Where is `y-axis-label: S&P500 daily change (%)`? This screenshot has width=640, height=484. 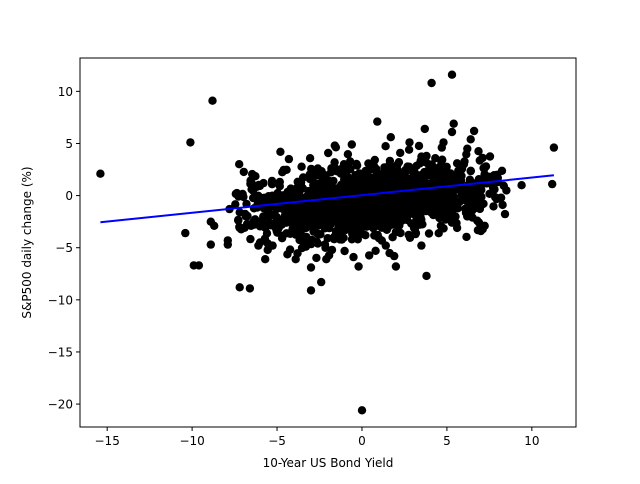
y-axis-label: S&P500 daily change (%) is located at coordinates (27, 242).